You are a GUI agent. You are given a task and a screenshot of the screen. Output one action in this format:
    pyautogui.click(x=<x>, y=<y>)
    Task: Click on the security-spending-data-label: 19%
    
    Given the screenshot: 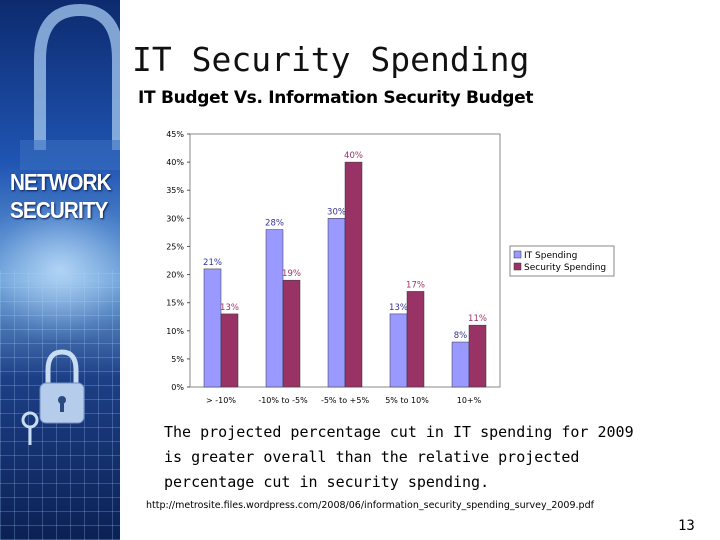 What is the action you would take?
    pyautogui.click(x=291, y=274)
    